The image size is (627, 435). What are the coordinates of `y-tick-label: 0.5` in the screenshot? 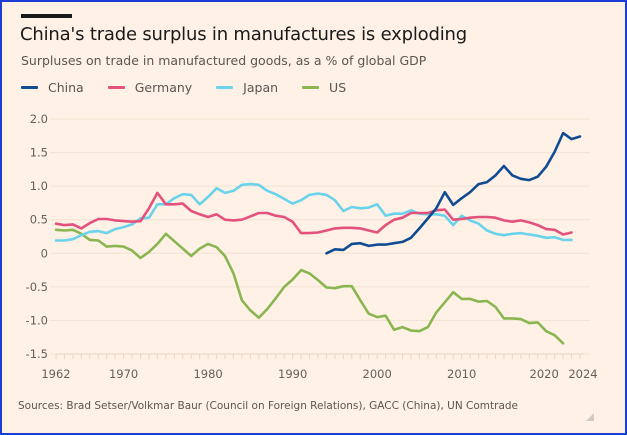 It's located at (39, 220).